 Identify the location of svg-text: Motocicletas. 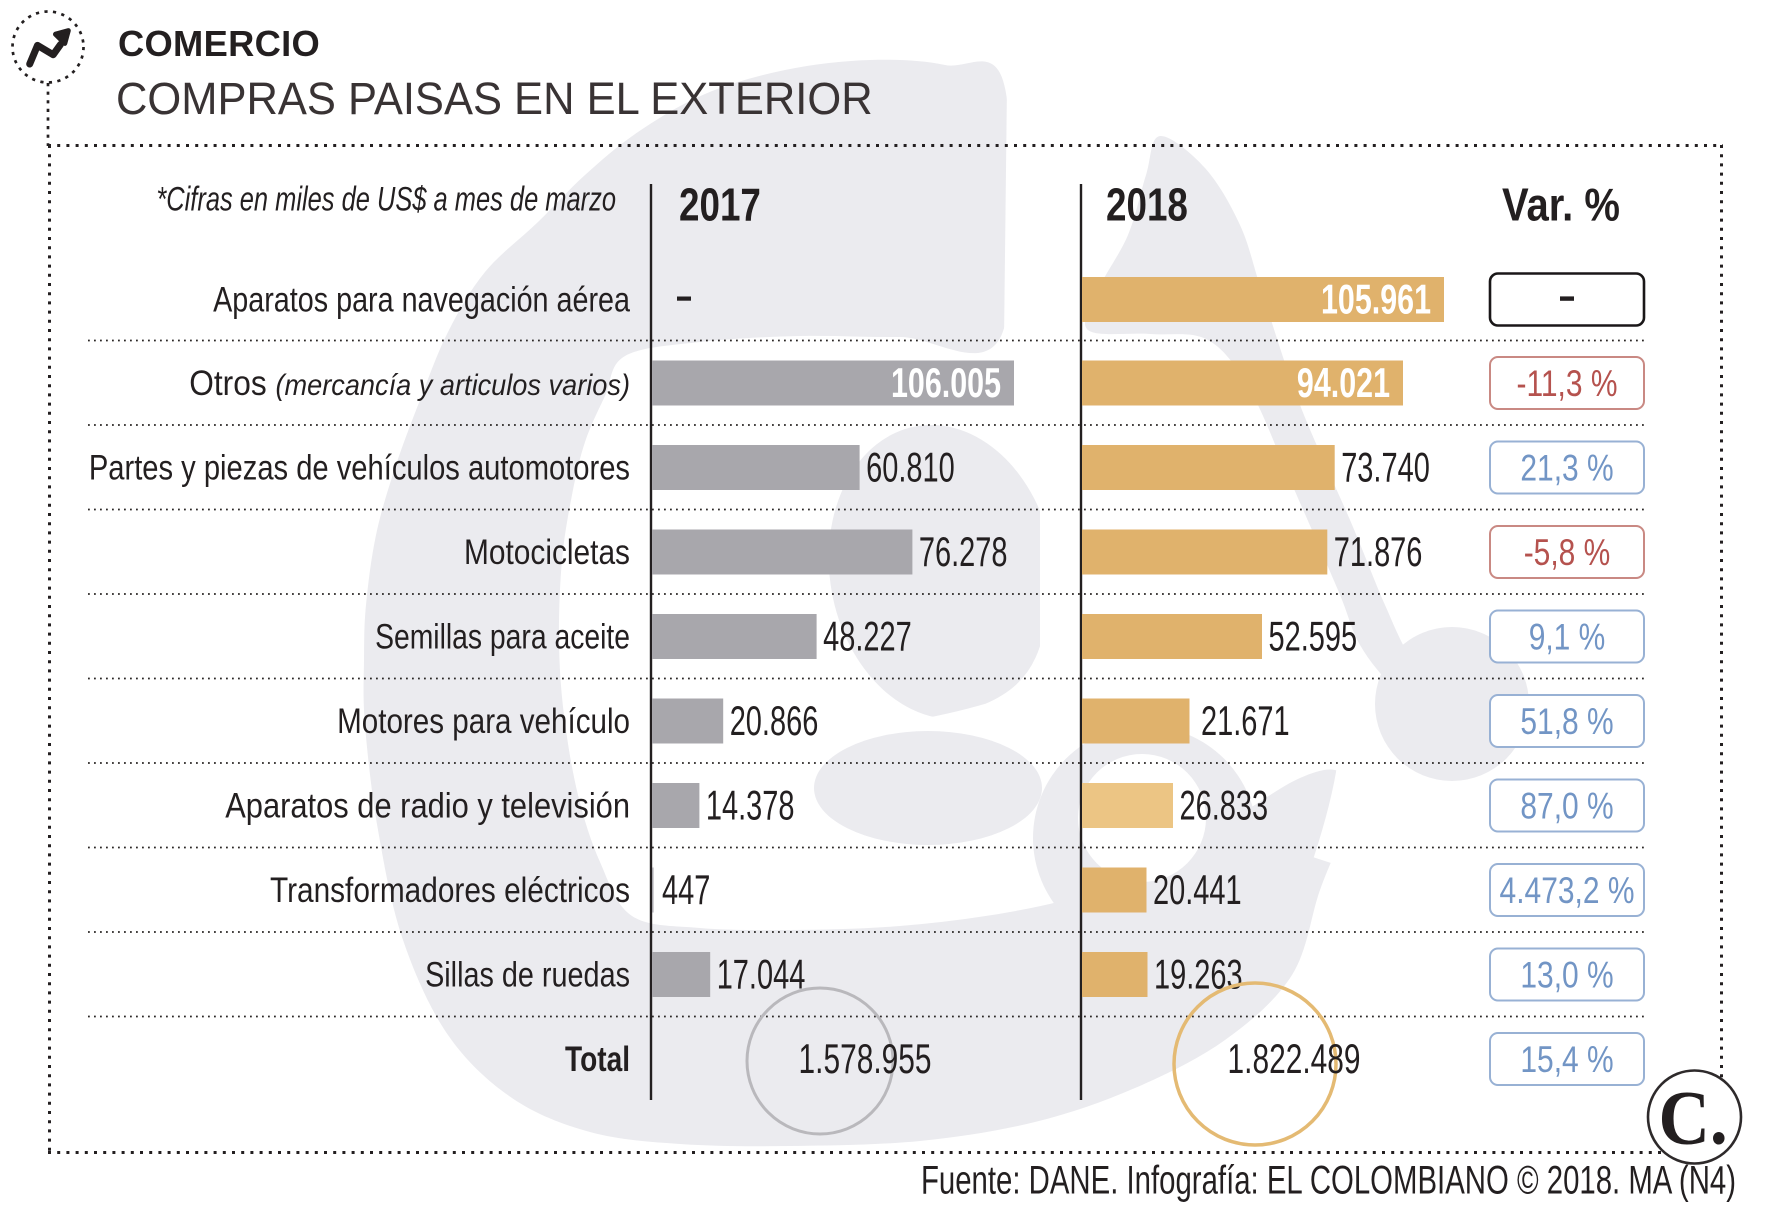
(547, 552).